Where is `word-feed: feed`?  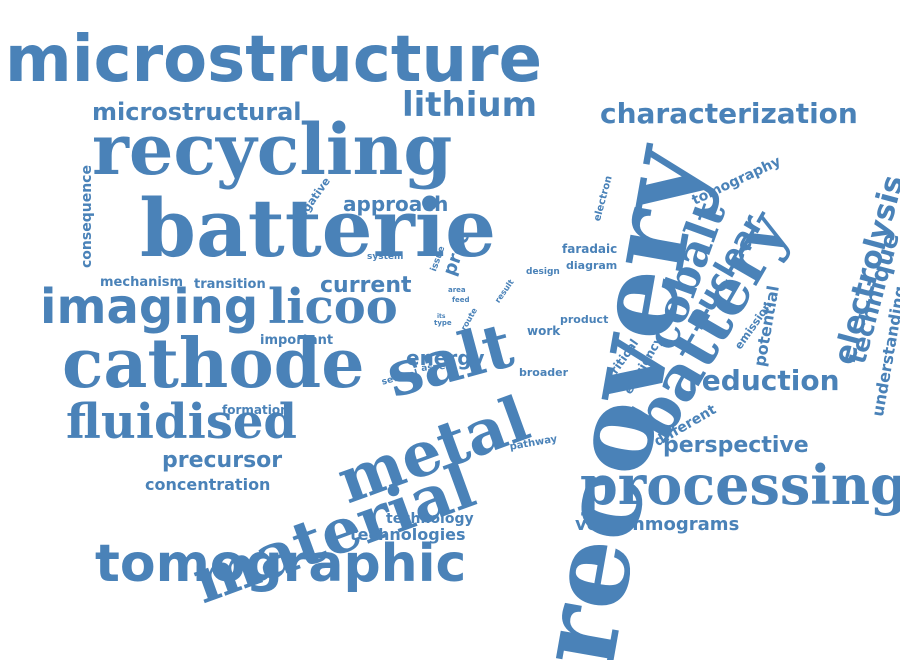
word-feed: feed is located at coordinates (461, 300).